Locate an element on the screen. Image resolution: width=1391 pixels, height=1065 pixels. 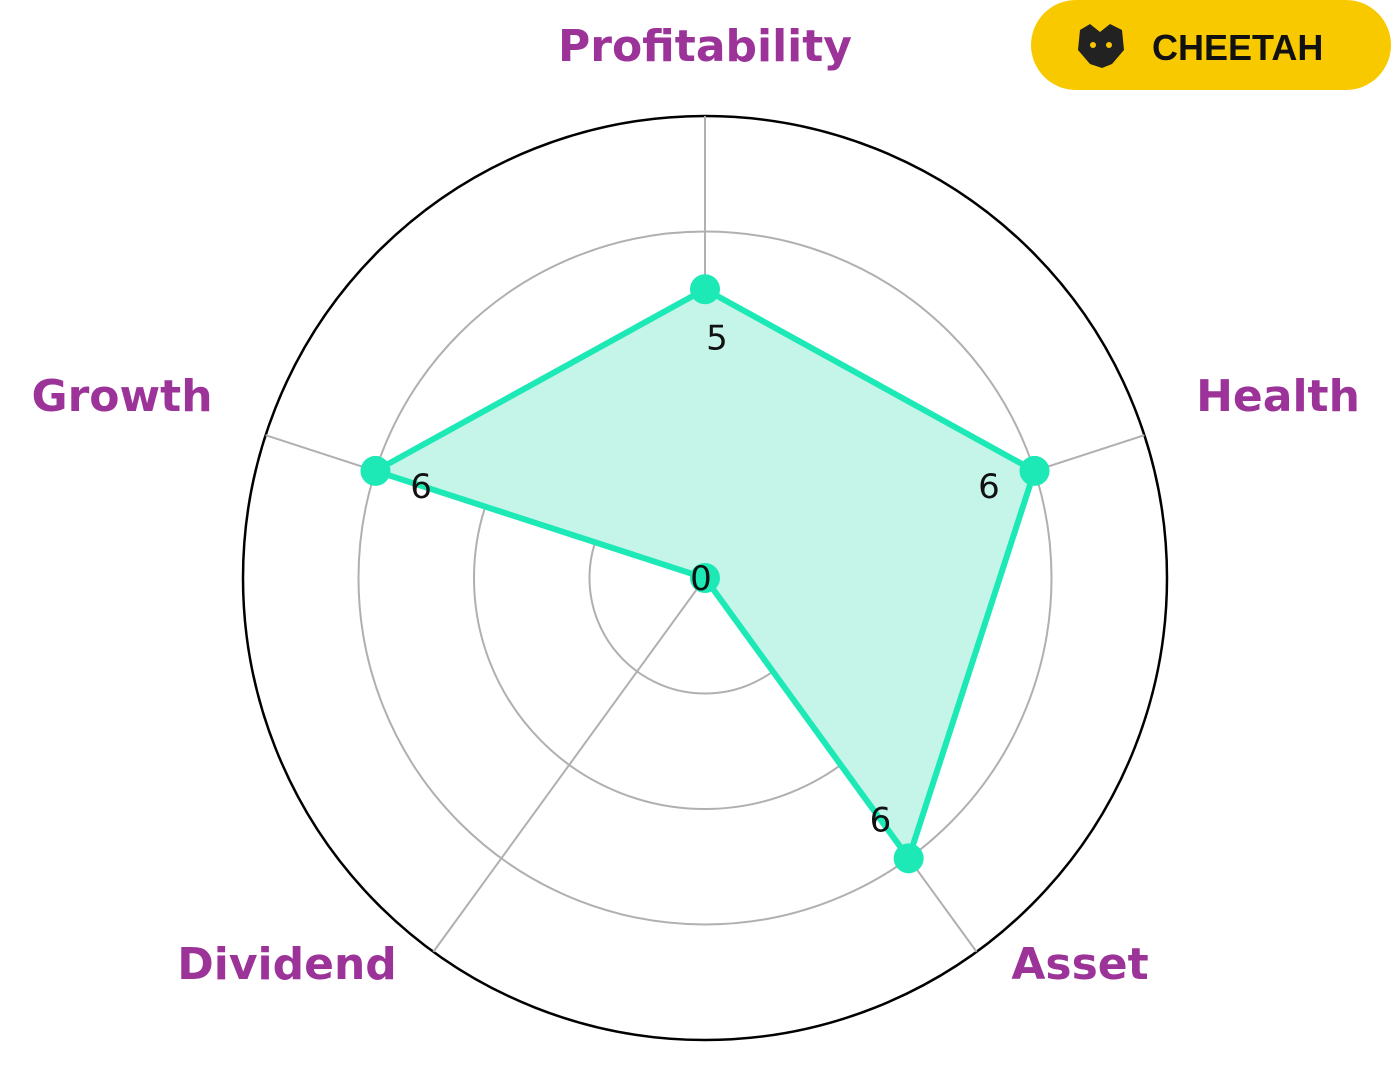
brand-icon is located at coordinates (1101, 46).